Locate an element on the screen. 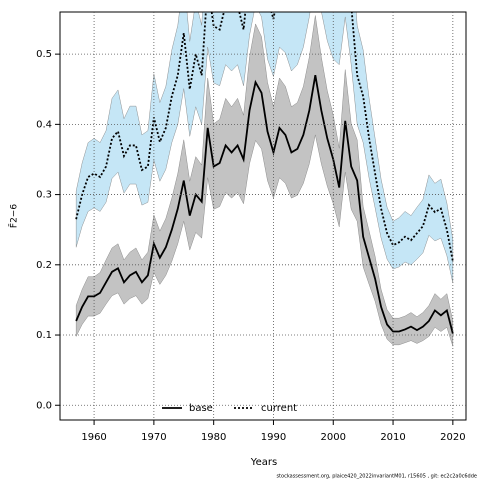  y-tick-label: 0.4 is located at coordinates (44, 124).